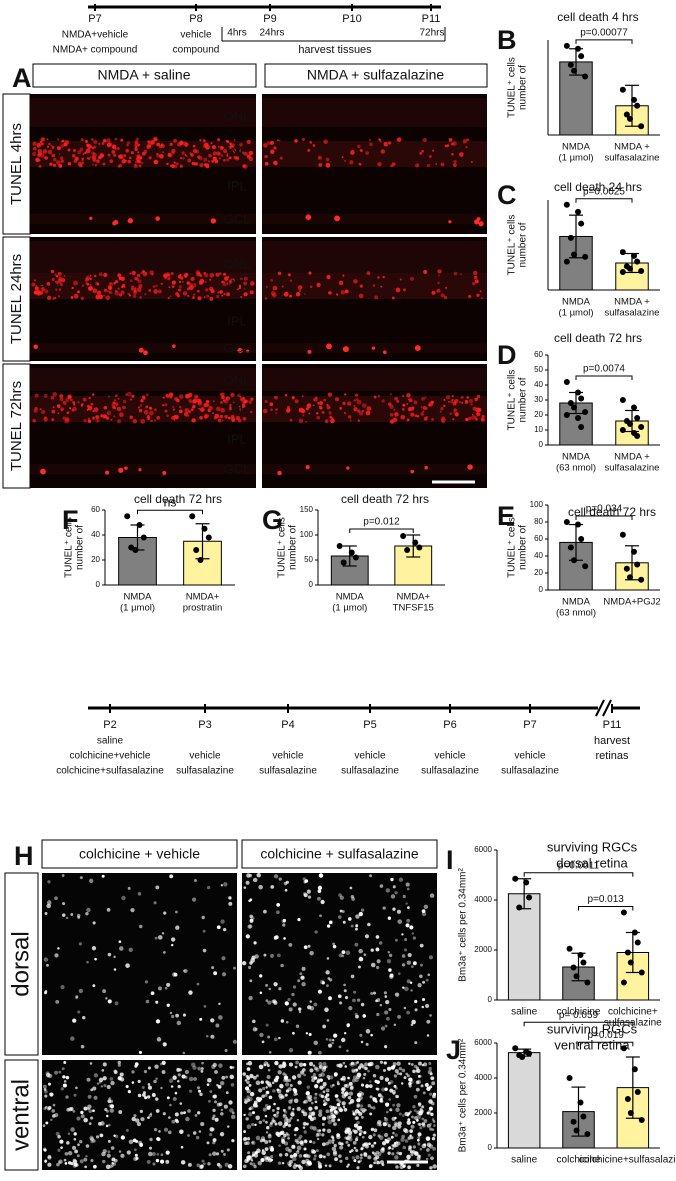 This screenshot has height=1181, width=676. I want to click on chart-title: cell death 72 hrs, so click(178, 499).